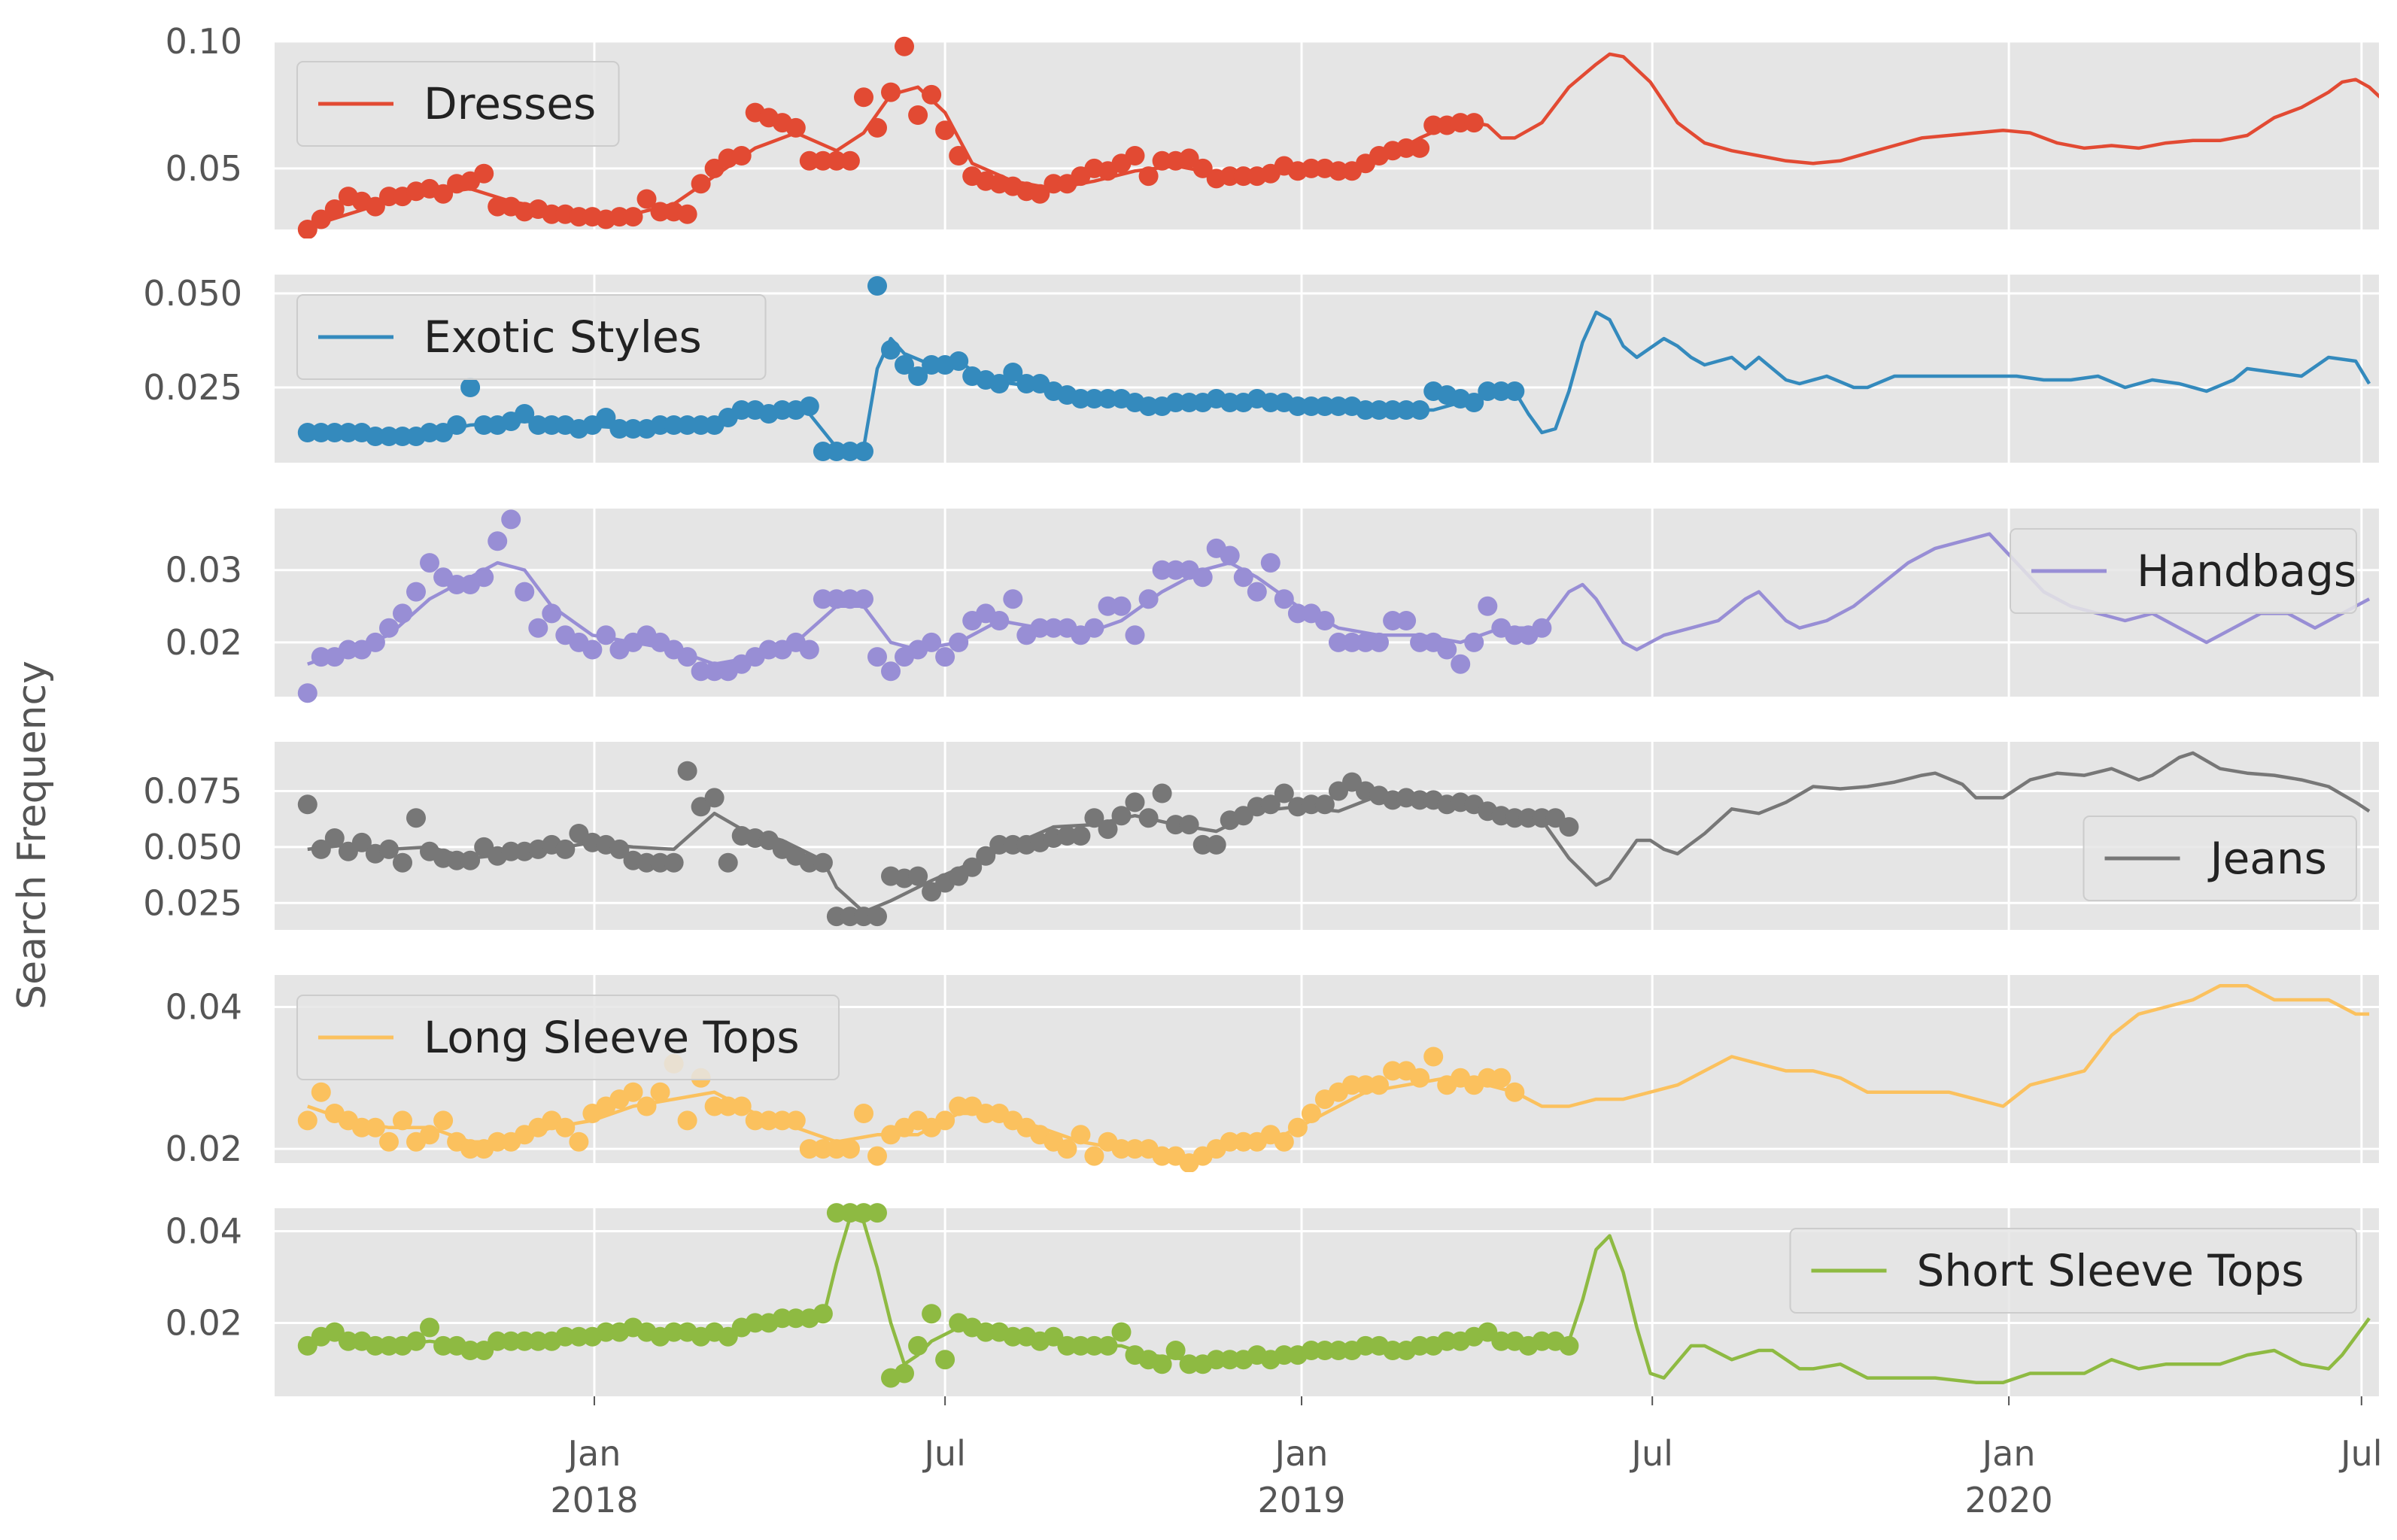 The width and height of the screenshot is (2397, 1540). Describe the element at coordinates (1343, 140) in the screenshot. I see `series-line` at that location.